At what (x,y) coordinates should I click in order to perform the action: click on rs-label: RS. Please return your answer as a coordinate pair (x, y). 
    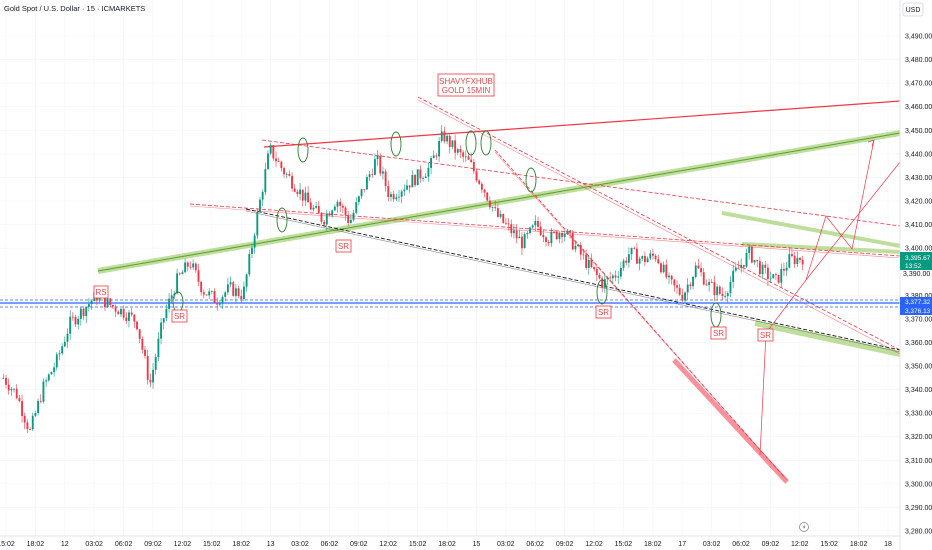
    Looking at the image, I should click on (101, 292).